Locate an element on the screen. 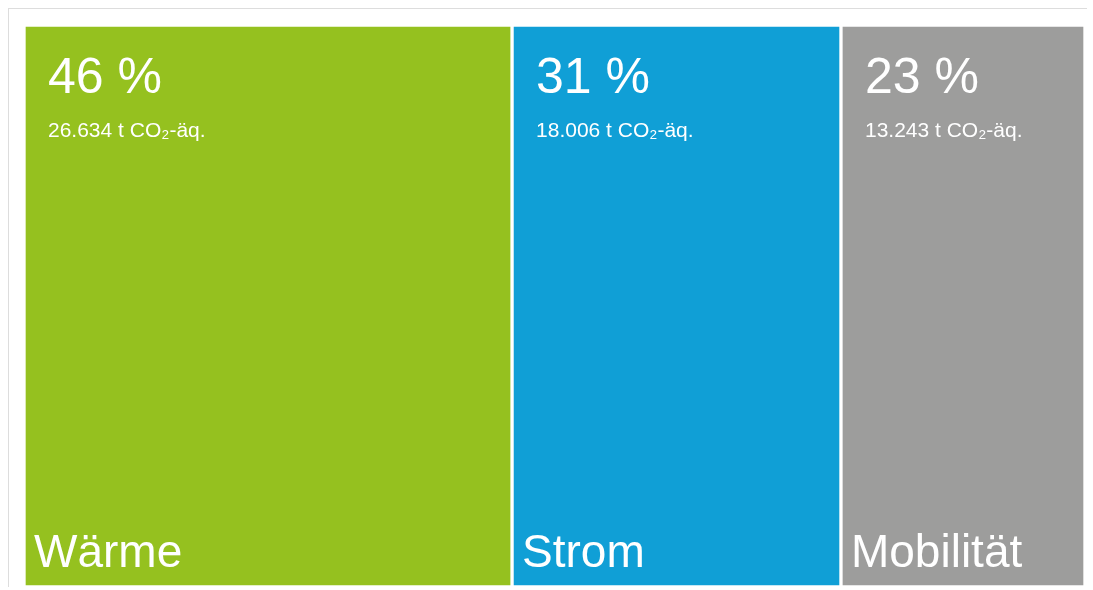 The width and height of the screenshot is (1093, 590). data-label: 23 % is located at coordinates (921, 76).